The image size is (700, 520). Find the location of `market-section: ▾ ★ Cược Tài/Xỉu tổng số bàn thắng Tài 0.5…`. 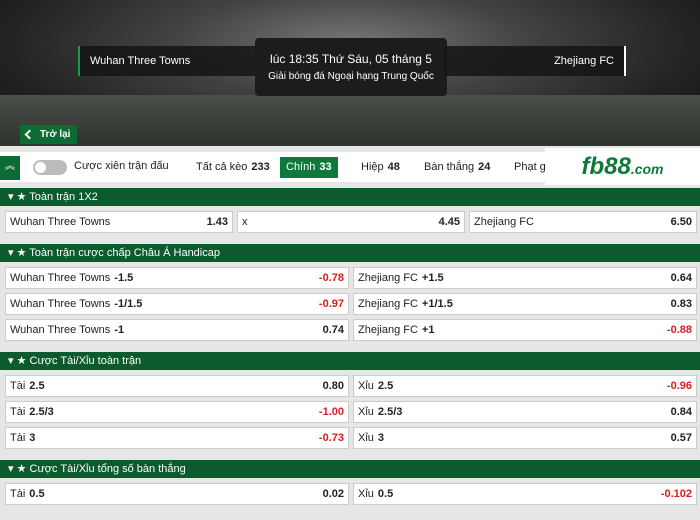

market-section: ▾ ★ Cược Tài/Xỉu tổng số bàn thắng Tài 0.5… is located at coordinates (350, 482).